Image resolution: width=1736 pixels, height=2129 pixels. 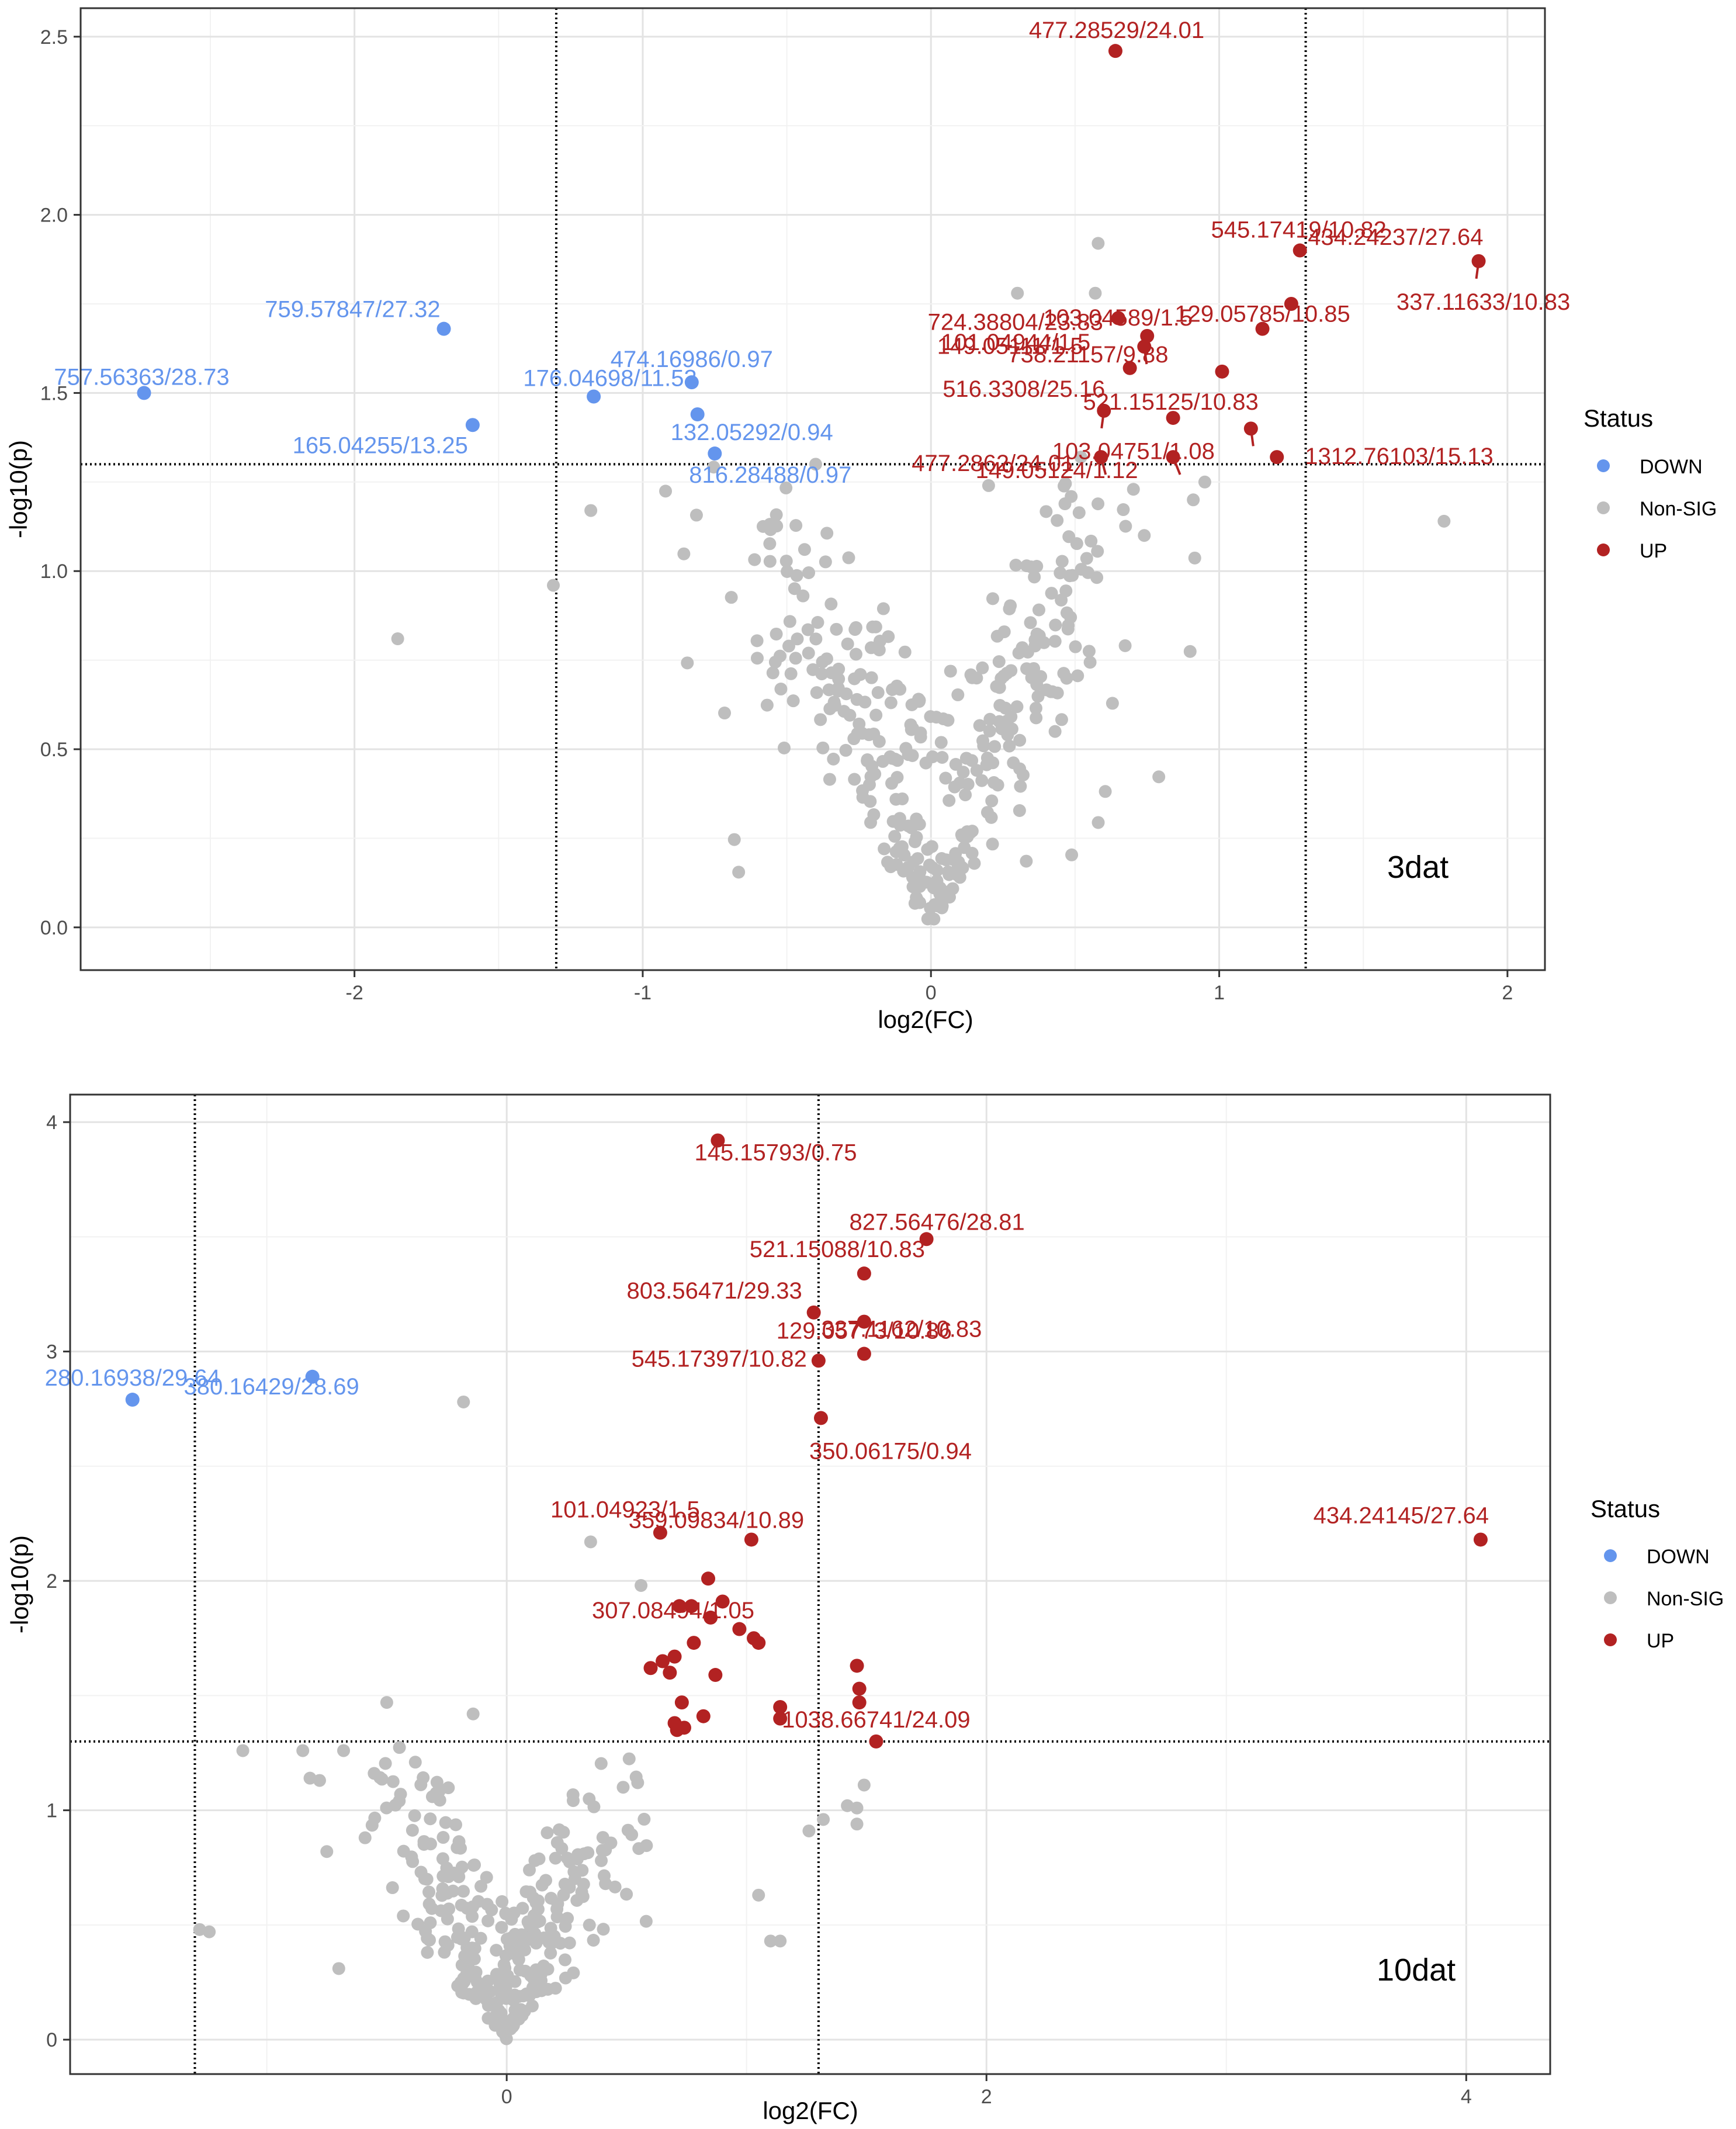 What do you see at coordinates (506, 2097) in the screenshot?
I see `x-tick-label: 0` at bounding box center [506, 2097].